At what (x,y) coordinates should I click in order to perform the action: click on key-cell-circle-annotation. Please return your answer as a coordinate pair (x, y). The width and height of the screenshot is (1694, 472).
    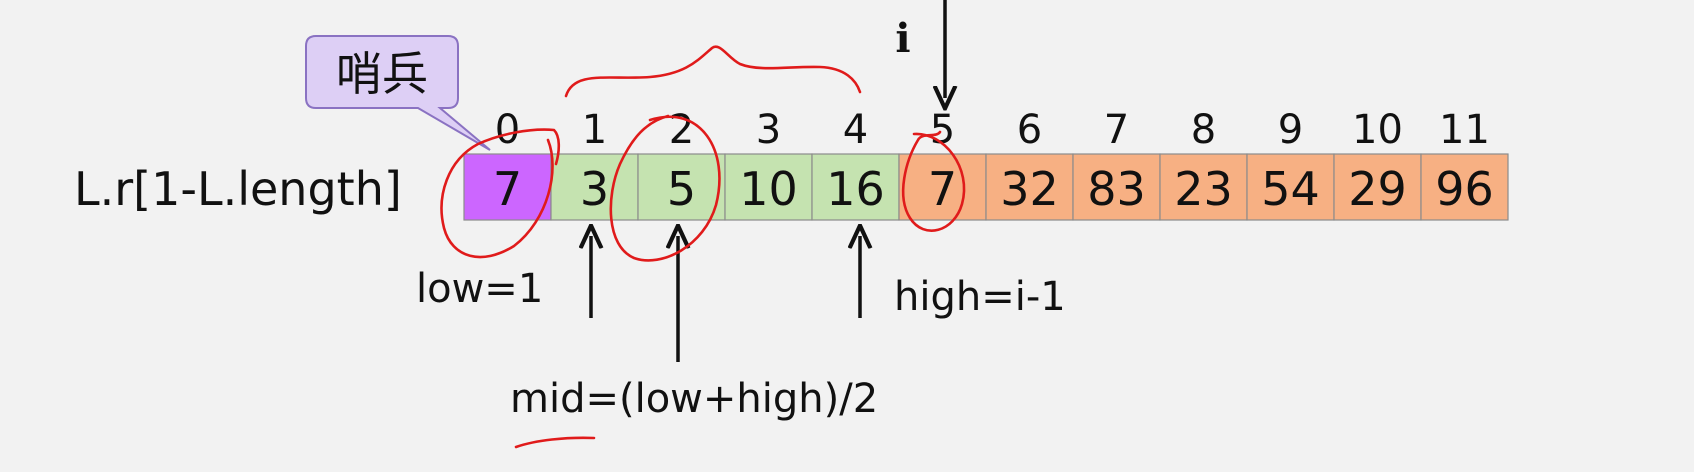
    Looking at the image, I should click on (933, 181).